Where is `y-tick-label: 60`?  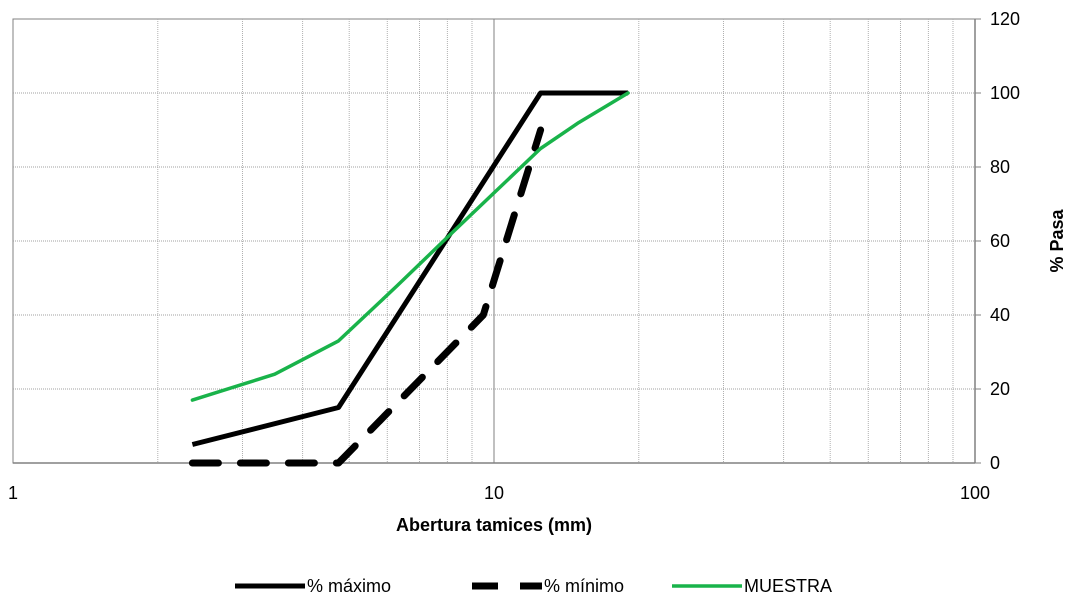
y-tick-label: 60 is located at coordinates (1000, 241).